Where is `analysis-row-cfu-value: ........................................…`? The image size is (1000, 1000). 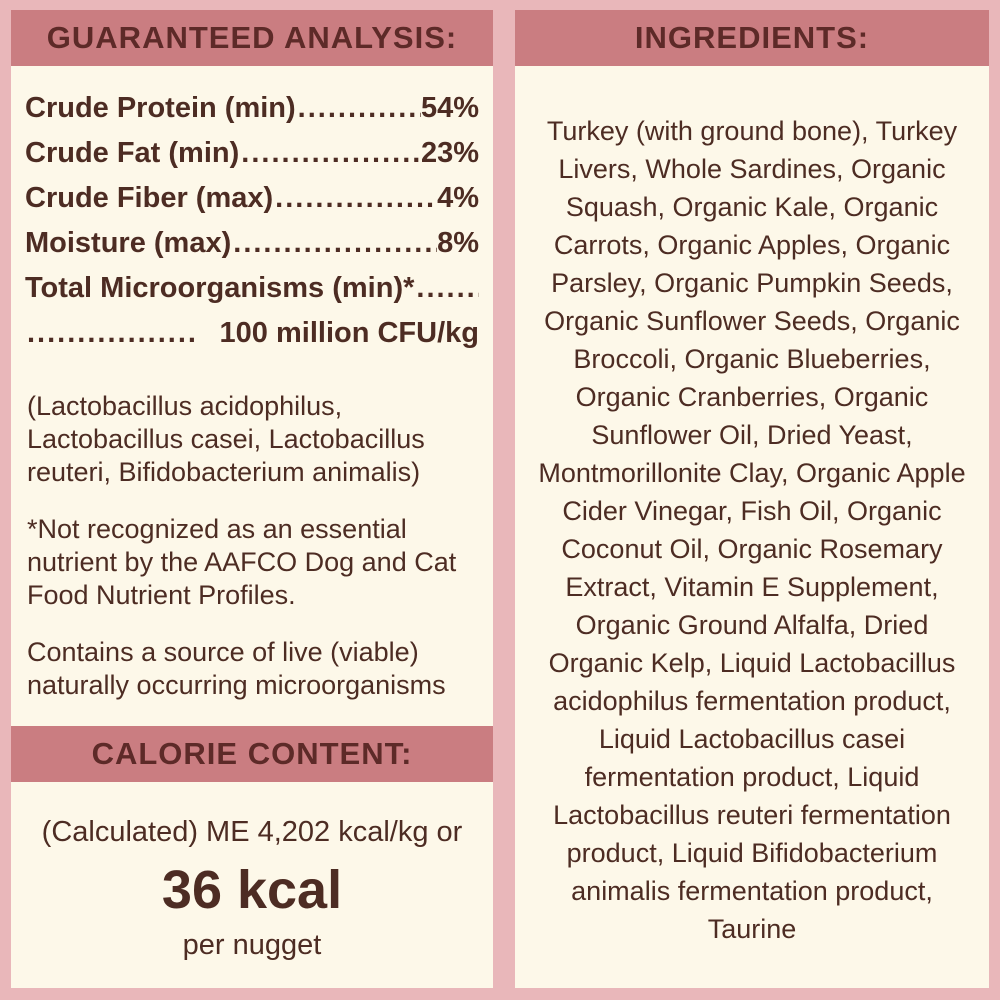 analysis-row-cfu-value: ........................................… is located at coordinates (252, 339).